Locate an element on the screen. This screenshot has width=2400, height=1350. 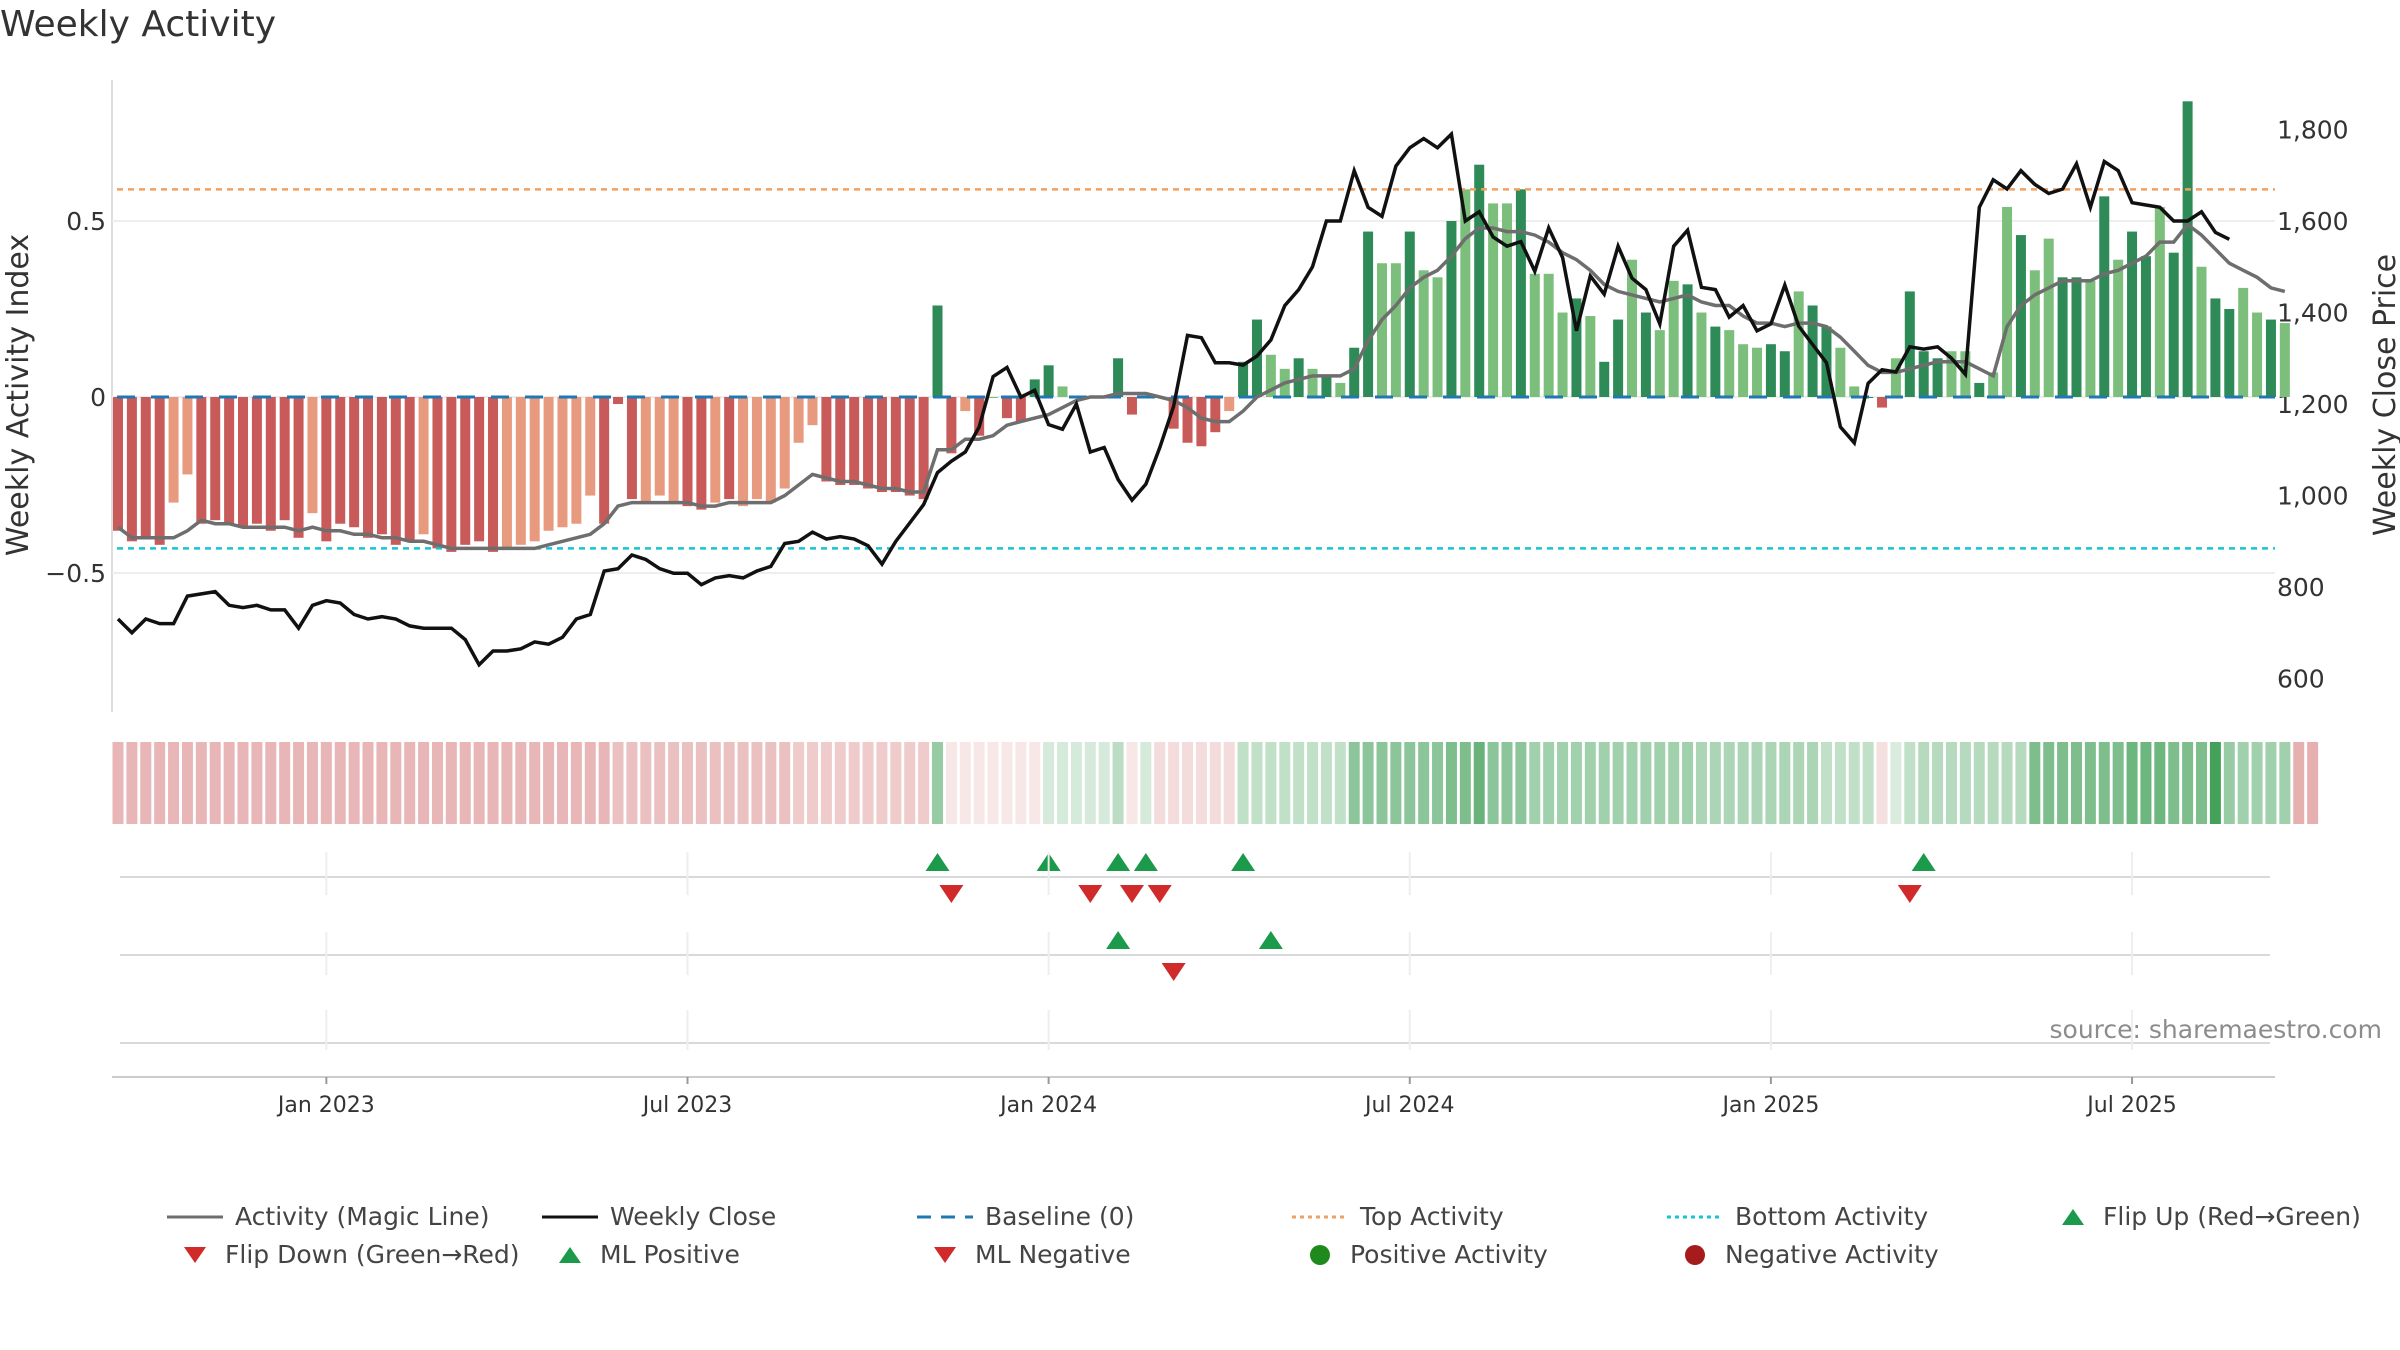
legend-item-ml-negative: ML Negative is located at coordinates (1028, 1254).